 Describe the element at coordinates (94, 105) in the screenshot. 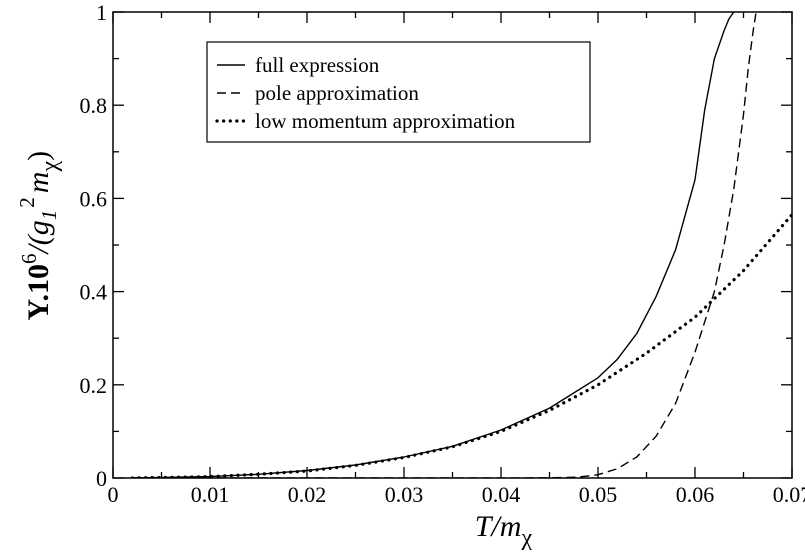

I see `y-tick-label: 0.8` at that location.